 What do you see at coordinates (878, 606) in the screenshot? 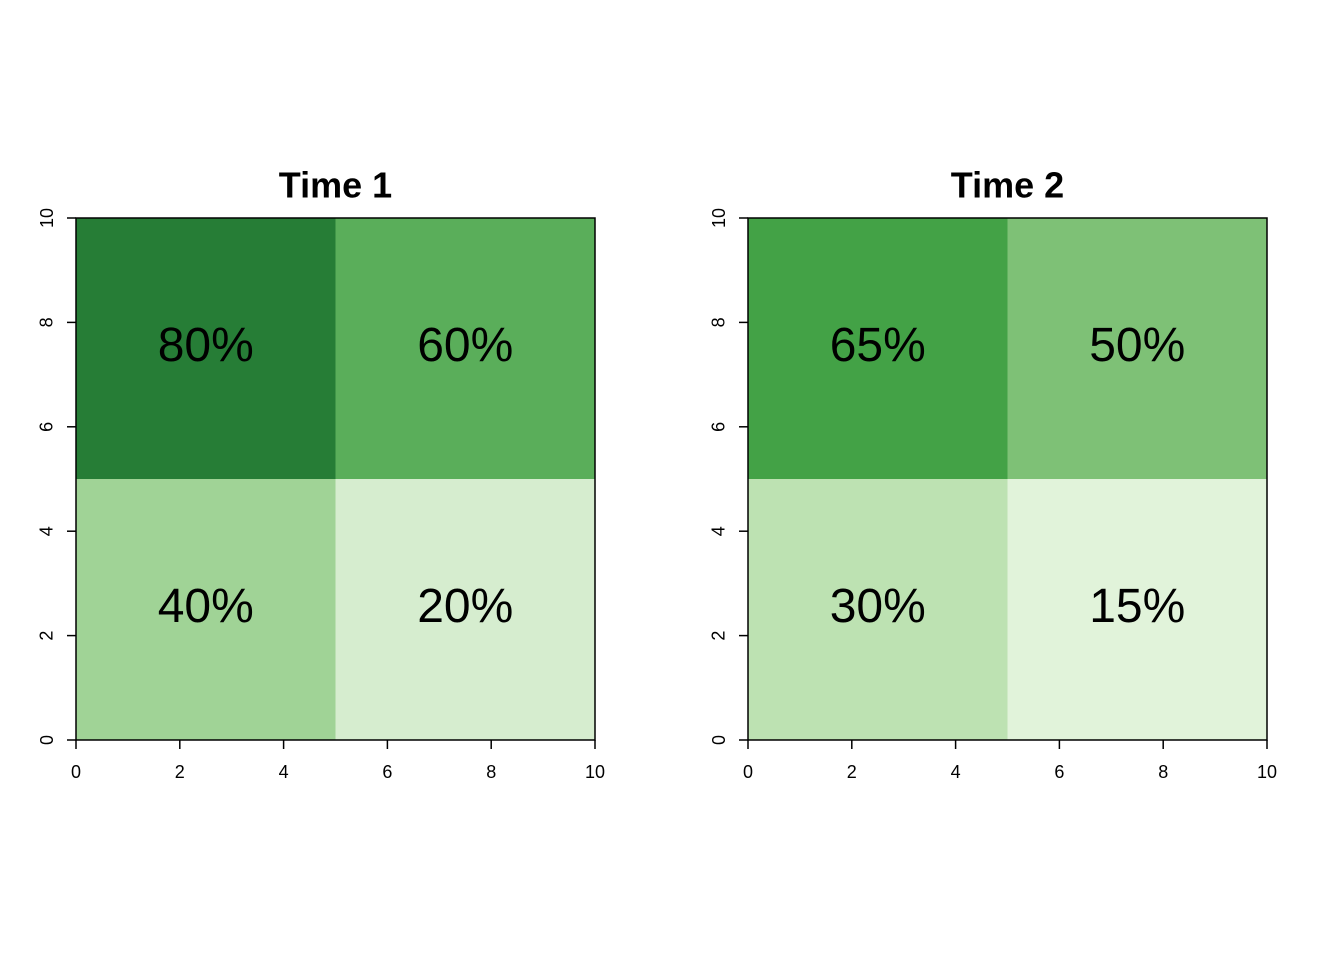
I see `value-label: 30%` at bounding box center [878, 606].